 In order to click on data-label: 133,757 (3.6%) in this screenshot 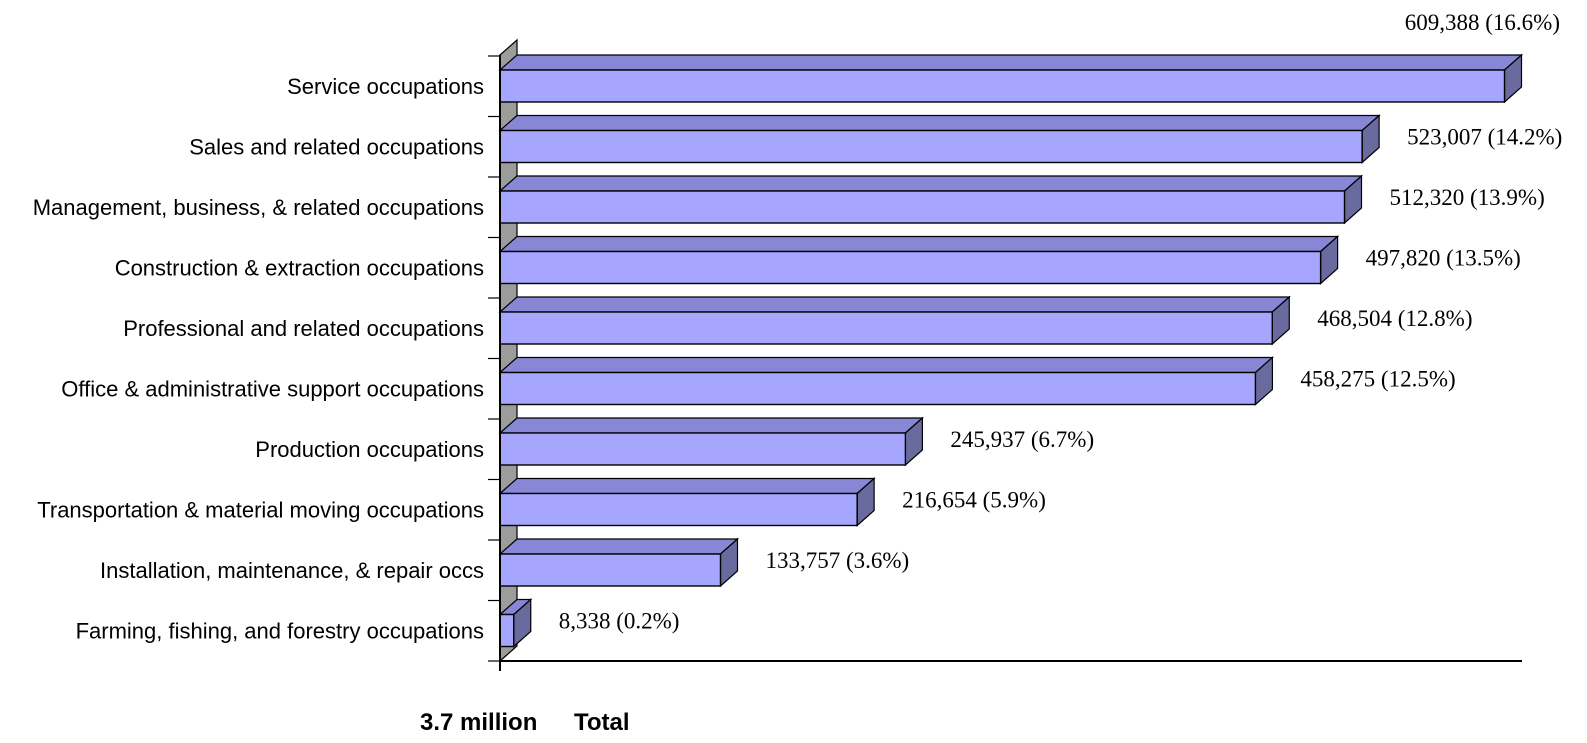, I will do `click(837, 560)`.